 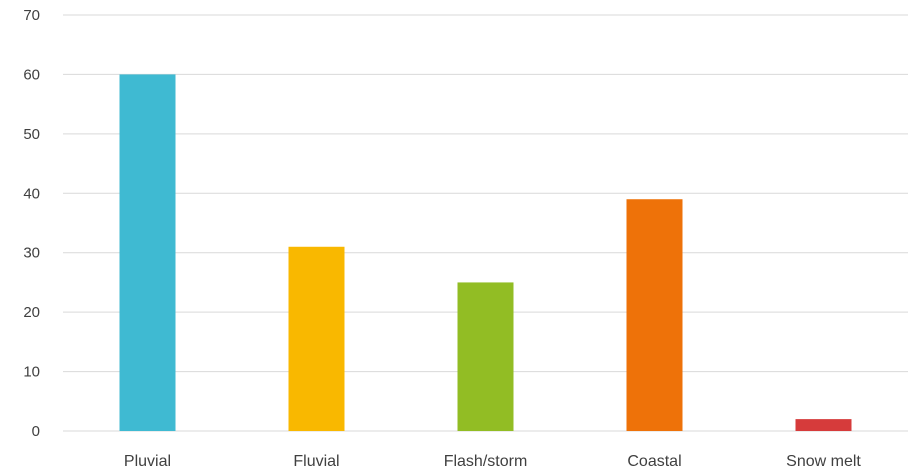 I want to click on y-tick-label: 40, so click(x=31, y=193).